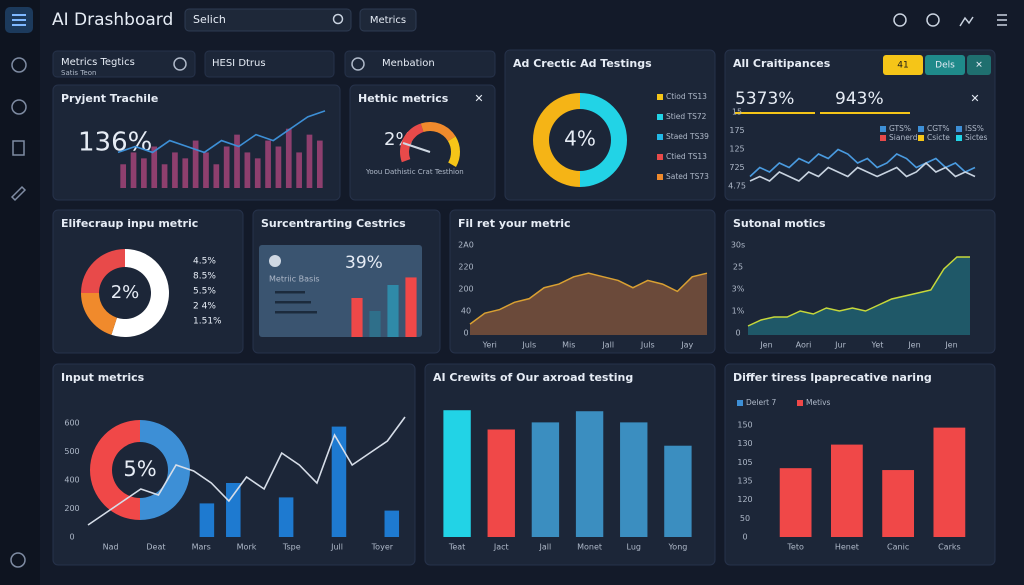 Image resolution: width=1024 pixels, height=585 pixels. I want to click on x-axis-label: Yong, so click(677, 547).